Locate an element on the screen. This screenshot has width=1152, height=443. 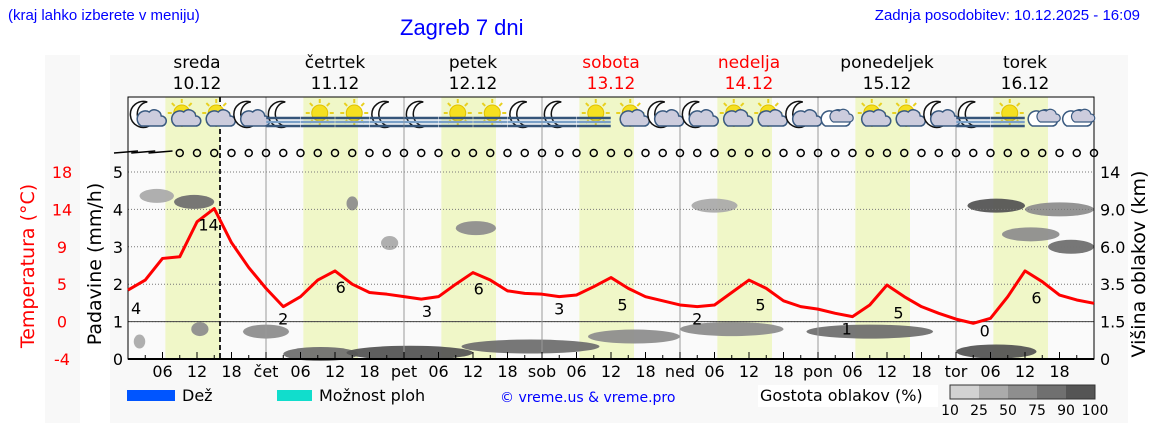
cloudy-icon is located at coordinates (1078, 117).